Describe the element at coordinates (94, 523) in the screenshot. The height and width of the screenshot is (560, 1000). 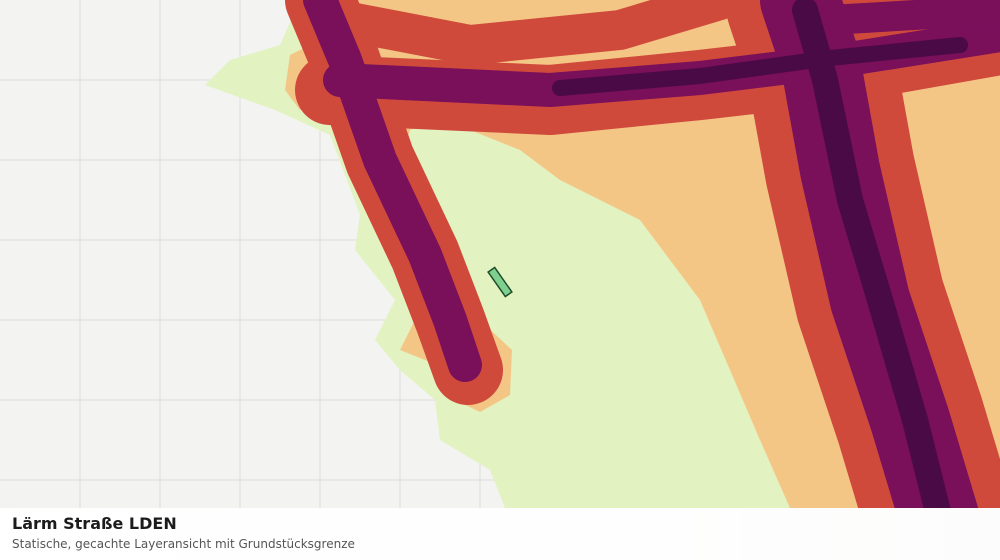
I see `map-title: Lärm Straße LDEN` at that location.